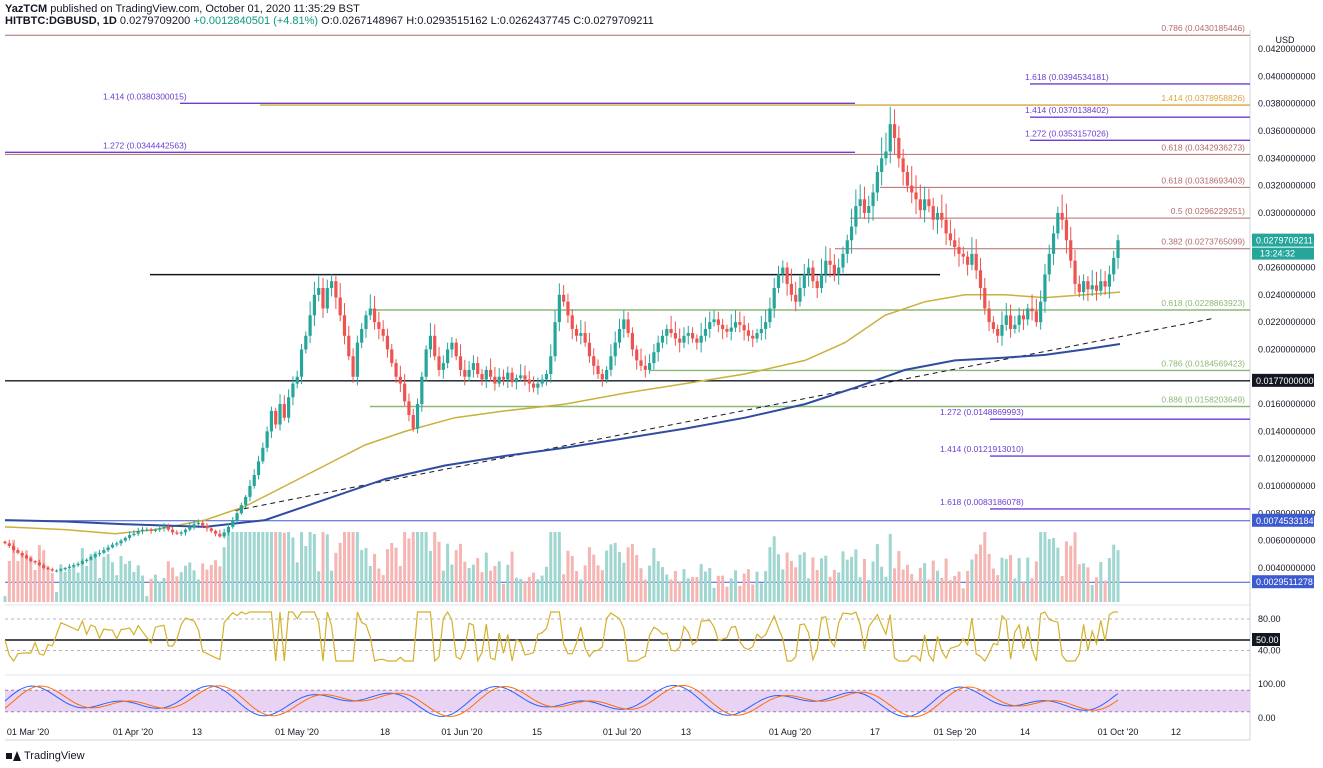 This screenshot has height=768, width=1323. Describe the element at coordinates (1287, 513) in the screenshot. I see `y-tick-label: 0.0080000000` at that location.